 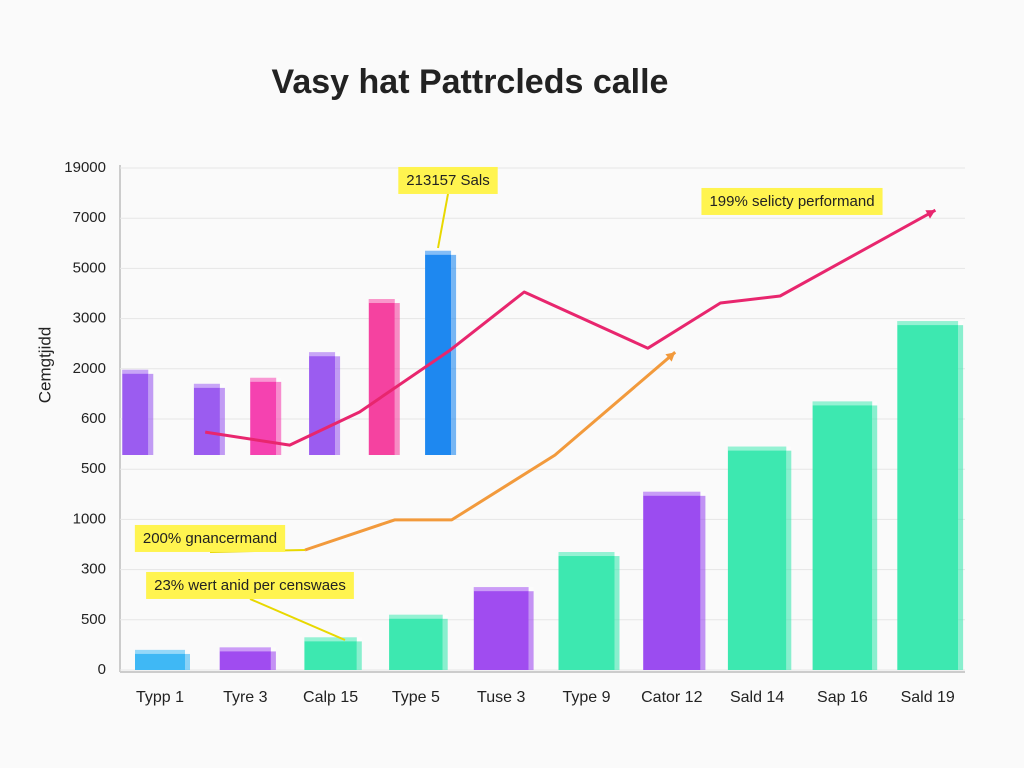 I want to click on annotation: 213157 Sals, so click(x=447, y=180).